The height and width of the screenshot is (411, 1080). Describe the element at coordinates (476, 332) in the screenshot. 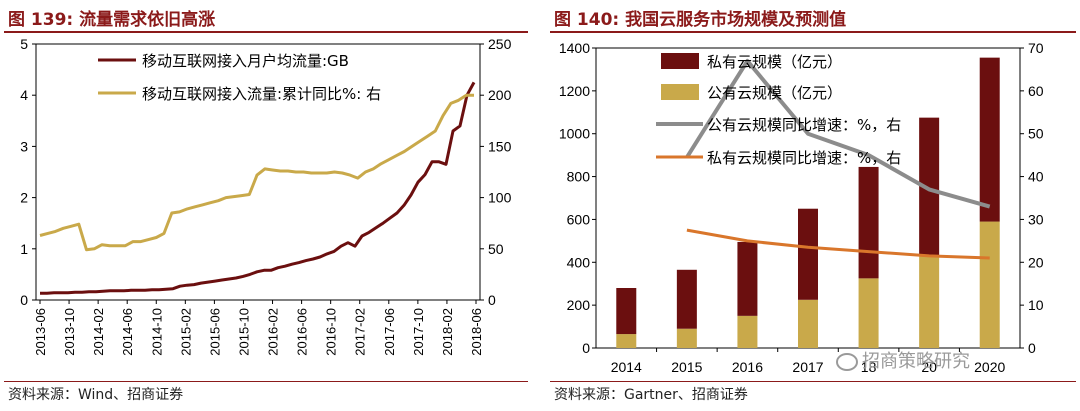

I see `x-tick-label: 2018-06` at that location.